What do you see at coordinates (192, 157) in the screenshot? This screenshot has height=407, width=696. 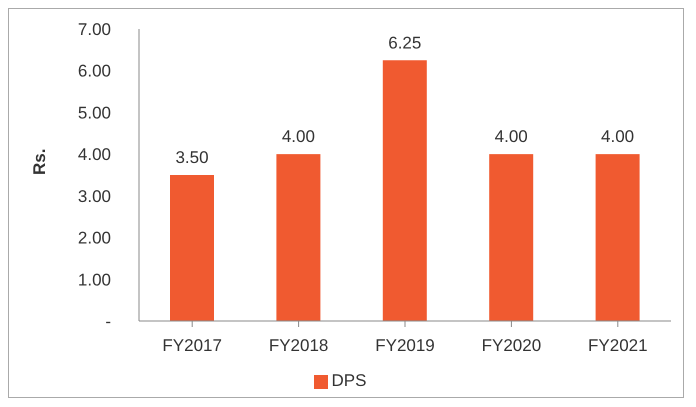 I see `text: 3.50` at bounding box center [192, 157].